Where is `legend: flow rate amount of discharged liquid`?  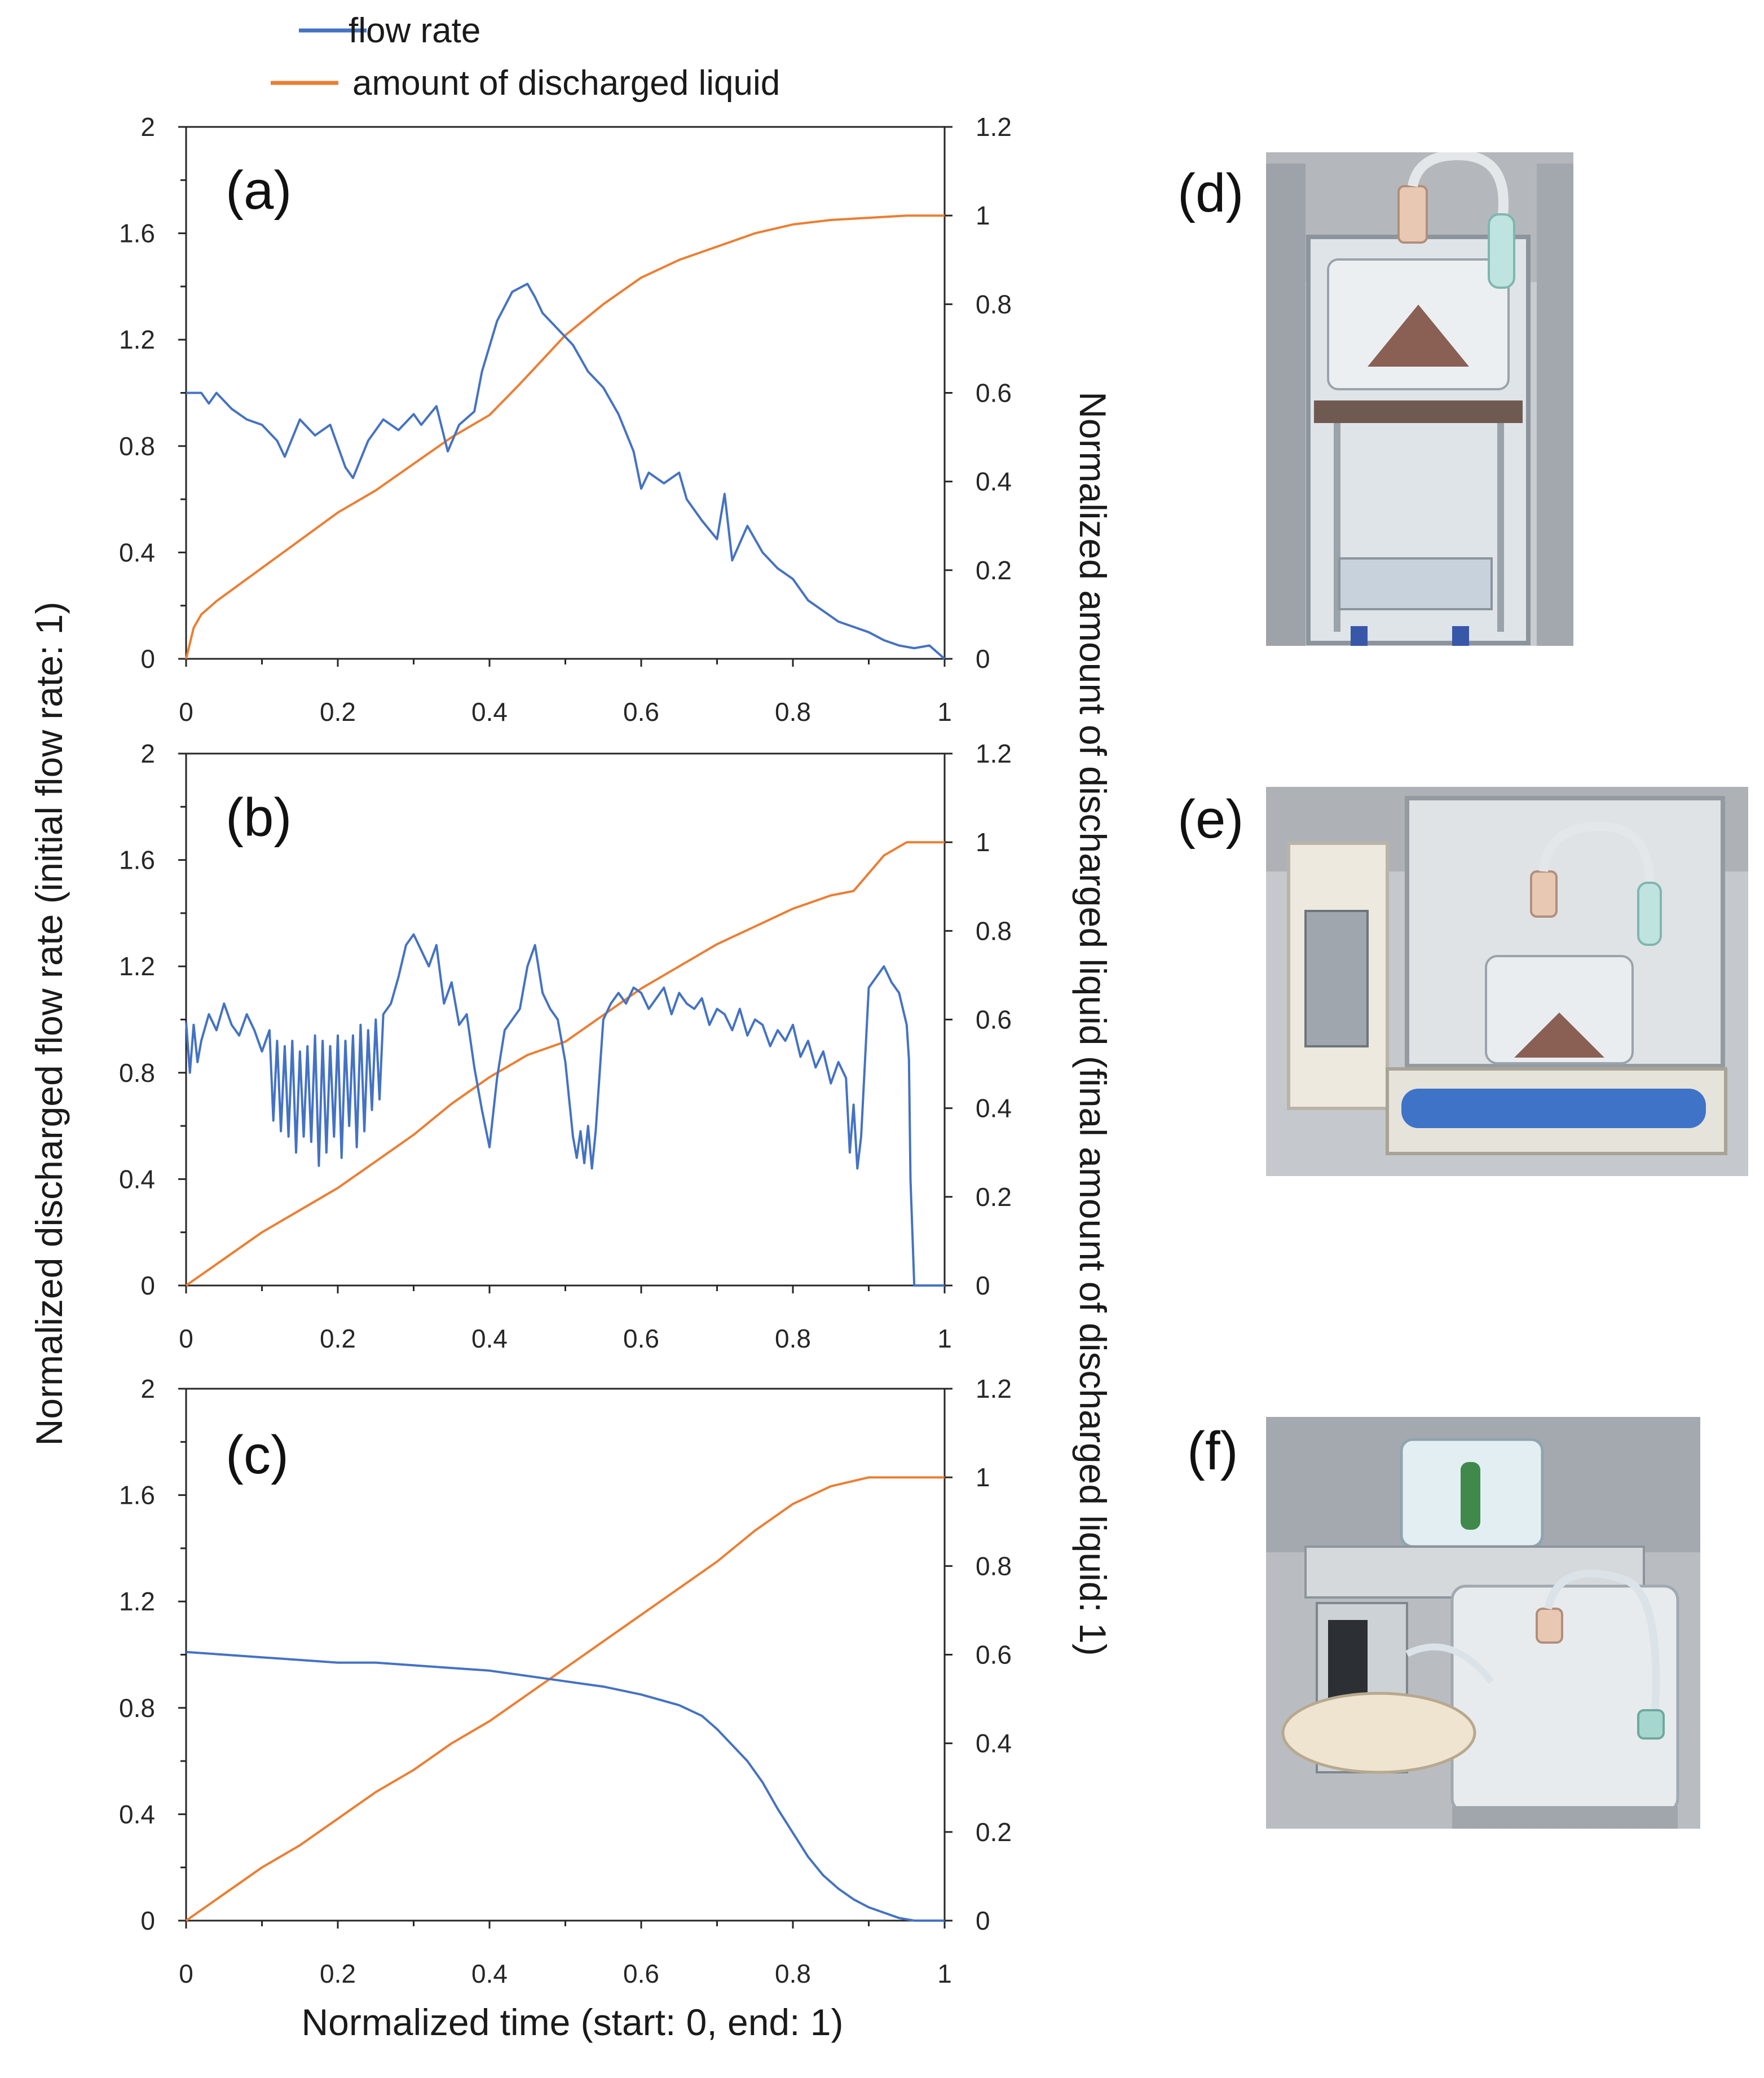 legend: flow rate amount of discharged liquid is located at coordinates (525, 57).